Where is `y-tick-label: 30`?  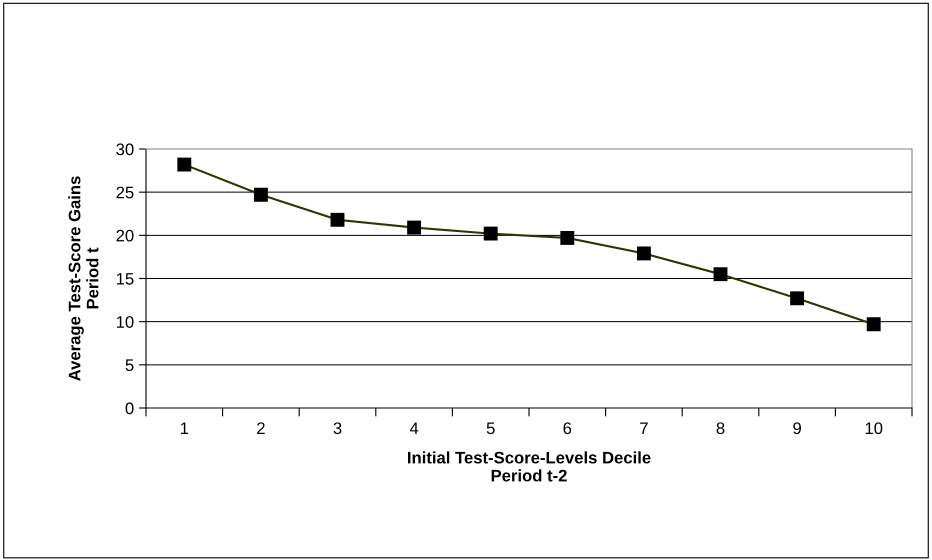 y-tick-label: 30 is located at coordinates (125, 149).